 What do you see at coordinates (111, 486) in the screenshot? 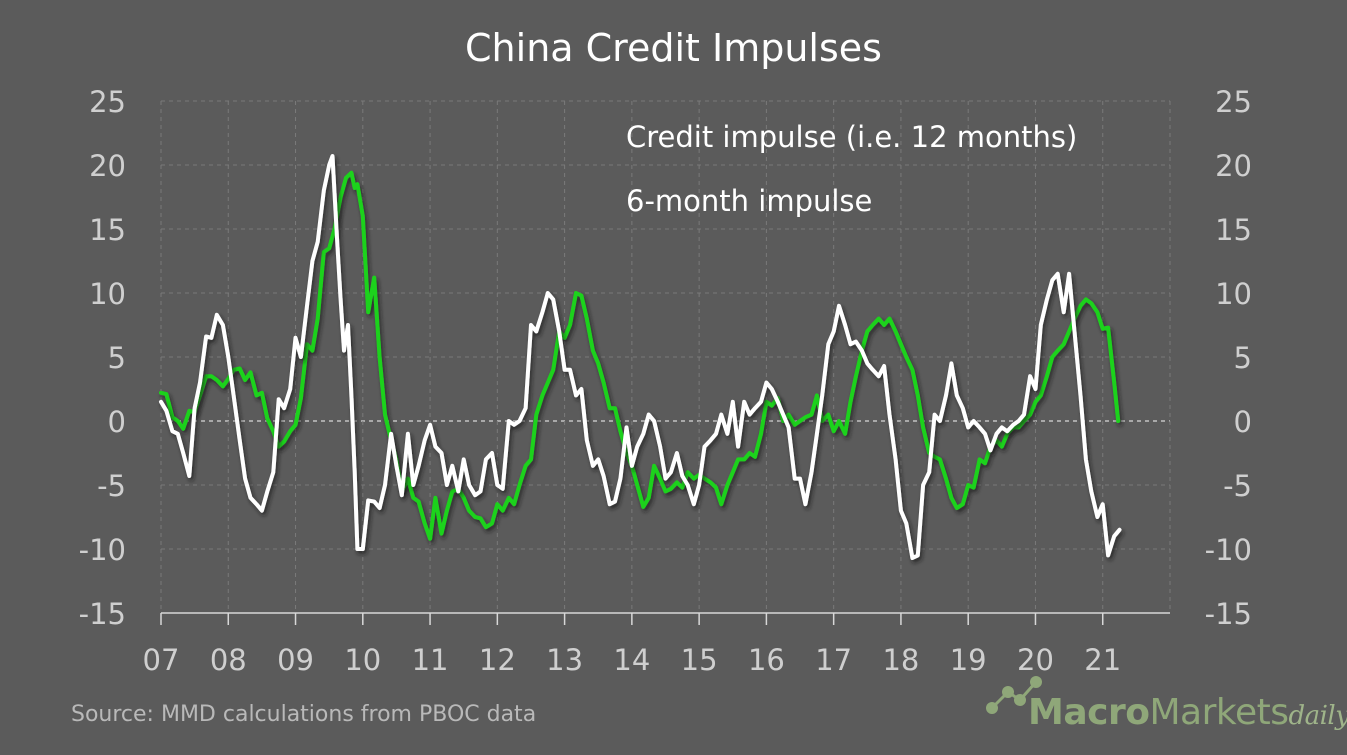
I see `y-tick-label-left: -5` at bounding box center [111, 486].